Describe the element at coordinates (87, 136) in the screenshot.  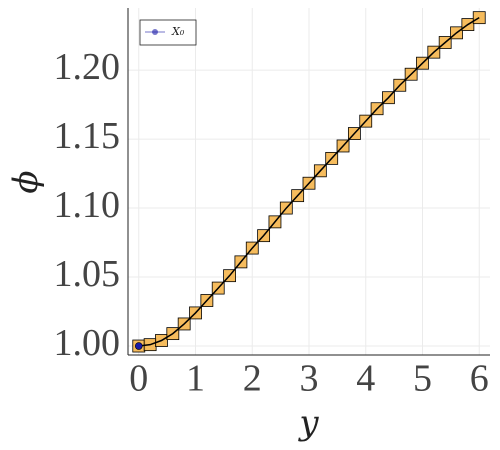
I see `y-tick-label: 1.15` at that location.